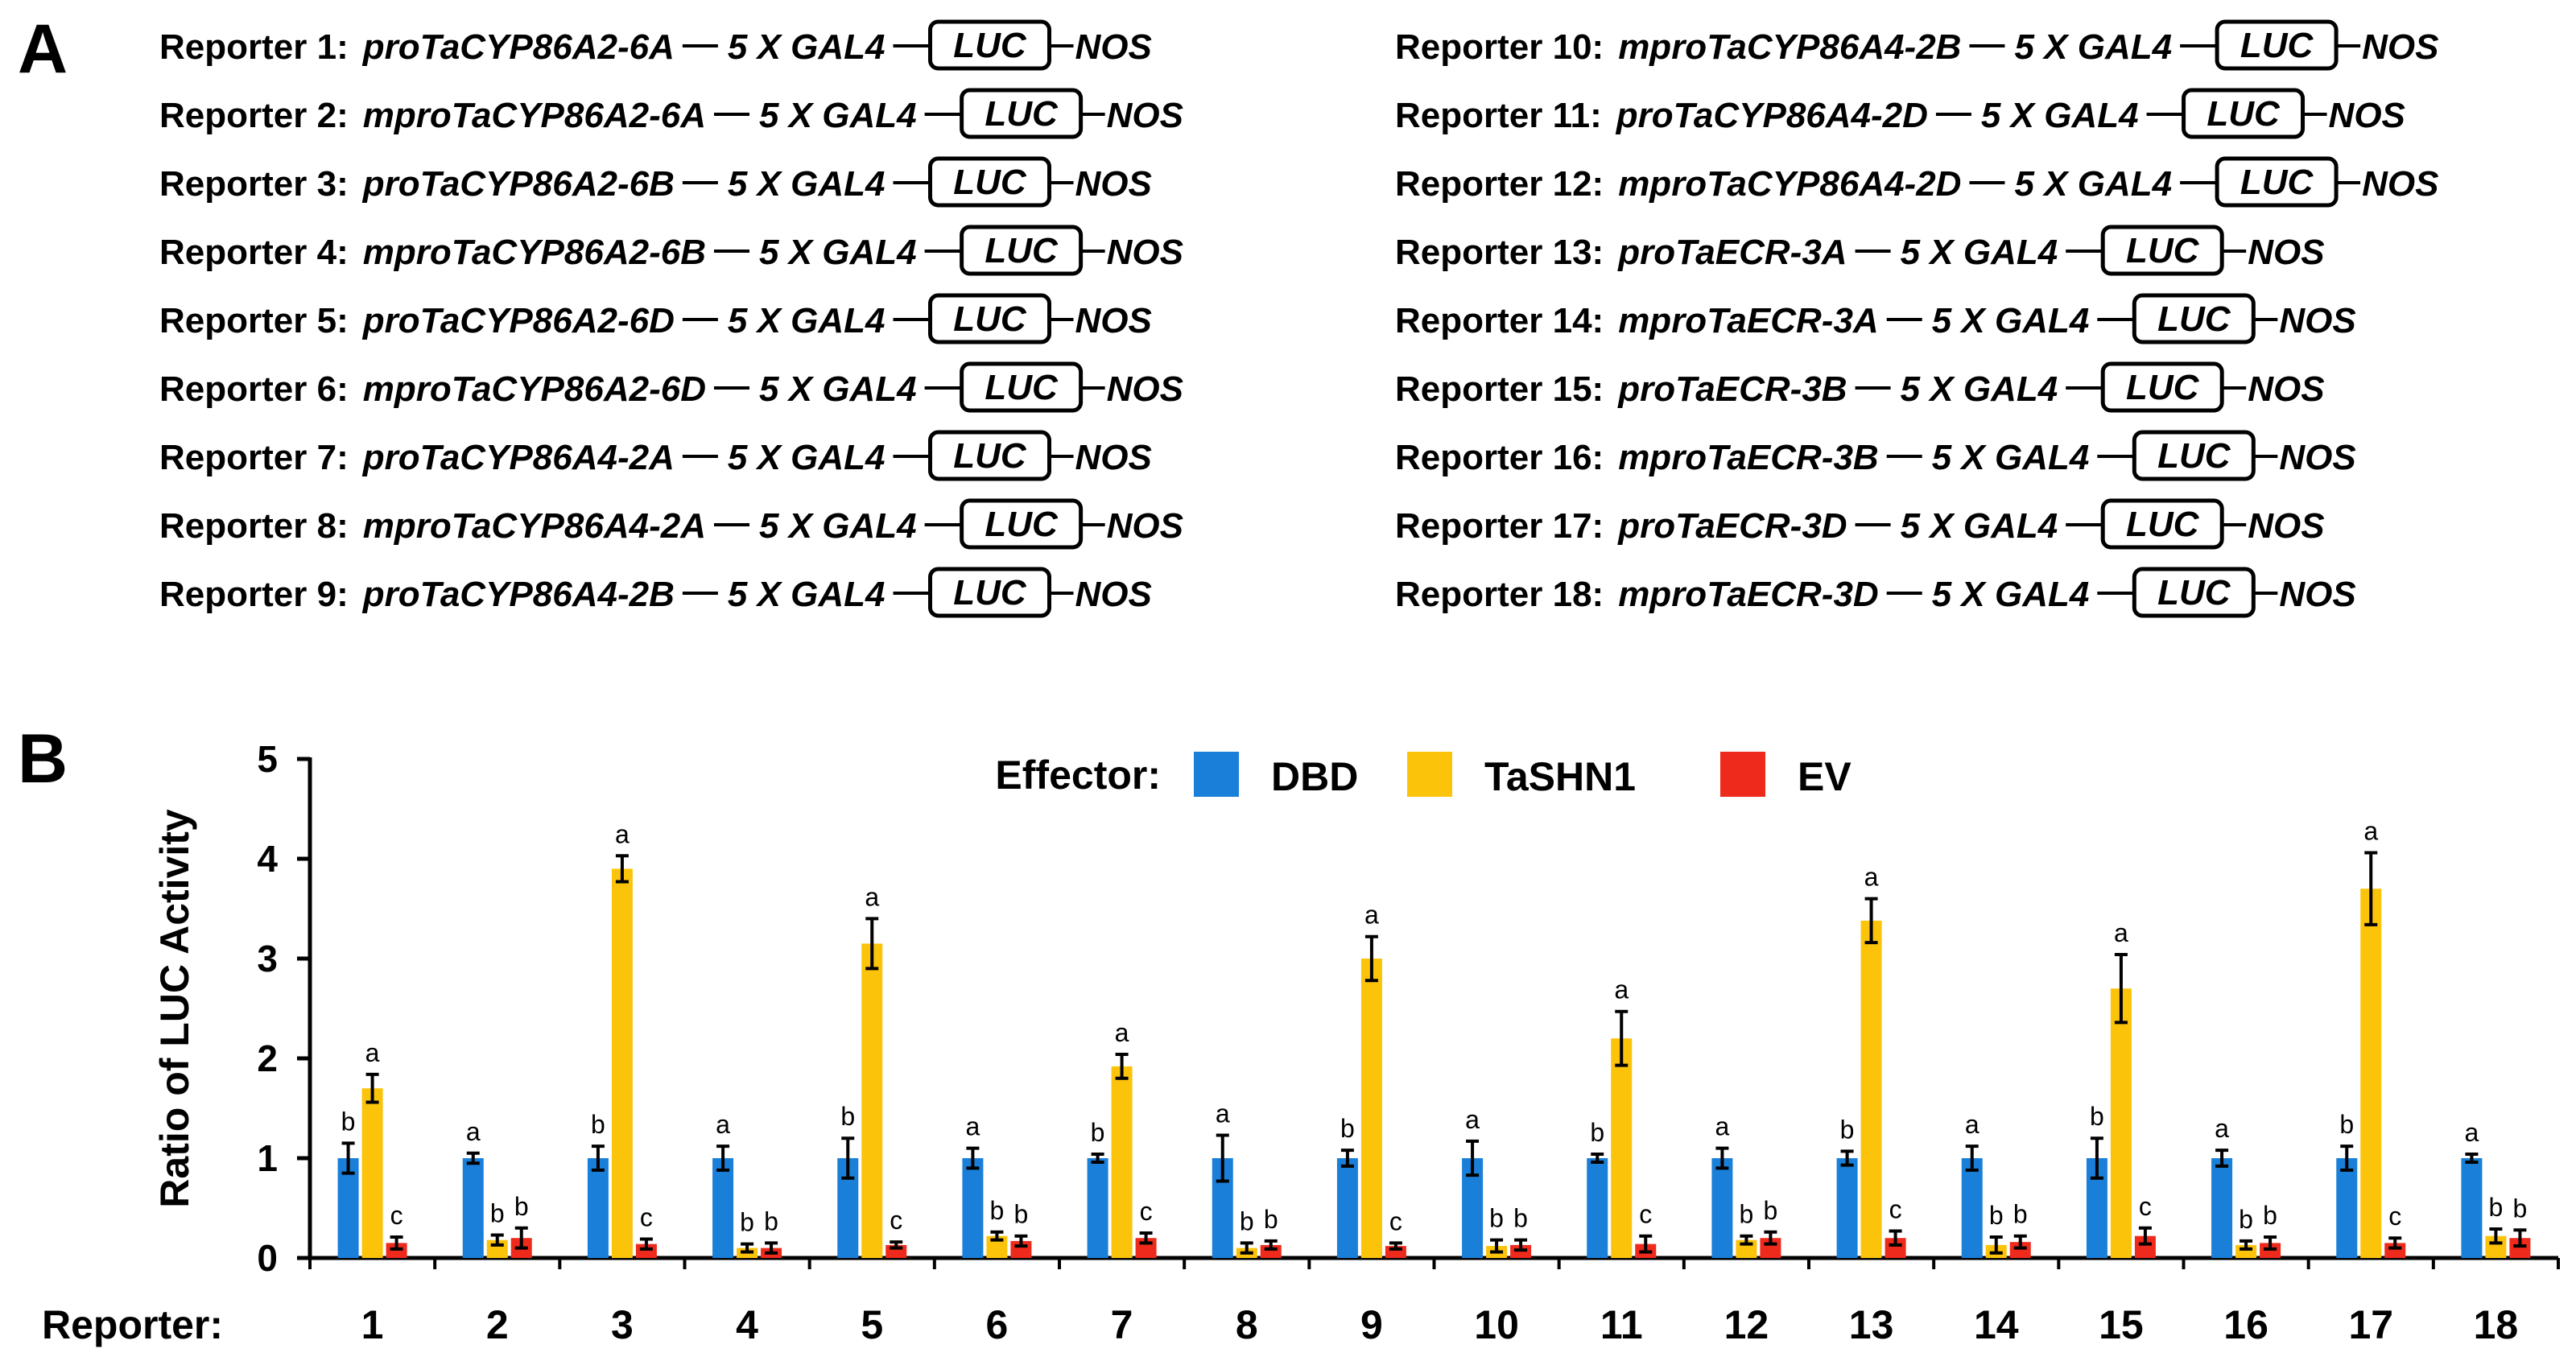 This screenshot has width=2576, height=1361. Describe the element at coordinates (1122, 1138) in the screenshot. I see `bar-group-7: b a c` at that location.